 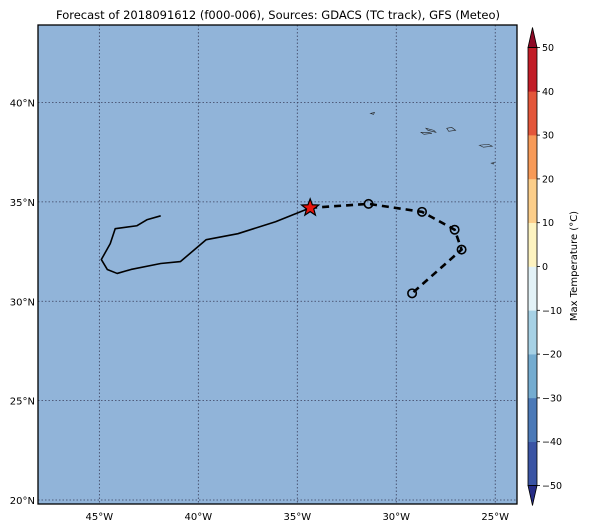 What do you see at coordinates (548, 92) in the screenshot?
I see `colorbar-tick-label: 40` at bounding box center [548, 92].